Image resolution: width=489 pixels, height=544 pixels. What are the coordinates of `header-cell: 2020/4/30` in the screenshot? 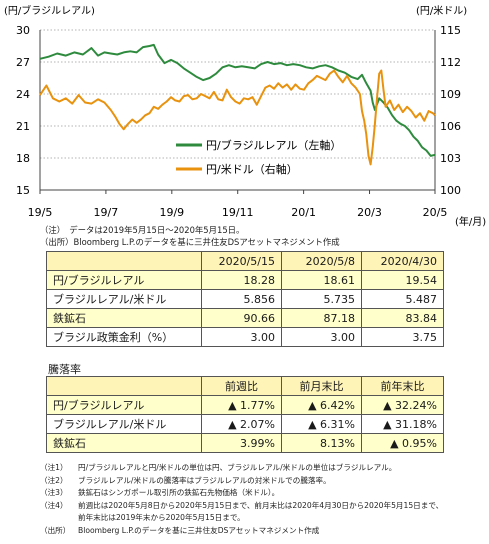 It's located at (402, 261).